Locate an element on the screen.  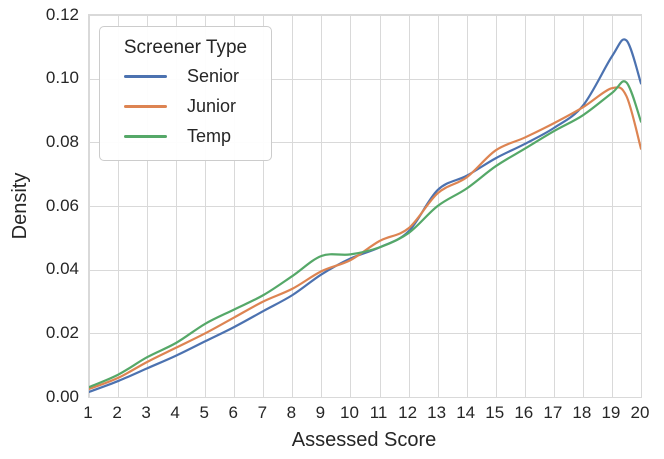
x-tick-label: 10 is located at coordinates (349, 412).